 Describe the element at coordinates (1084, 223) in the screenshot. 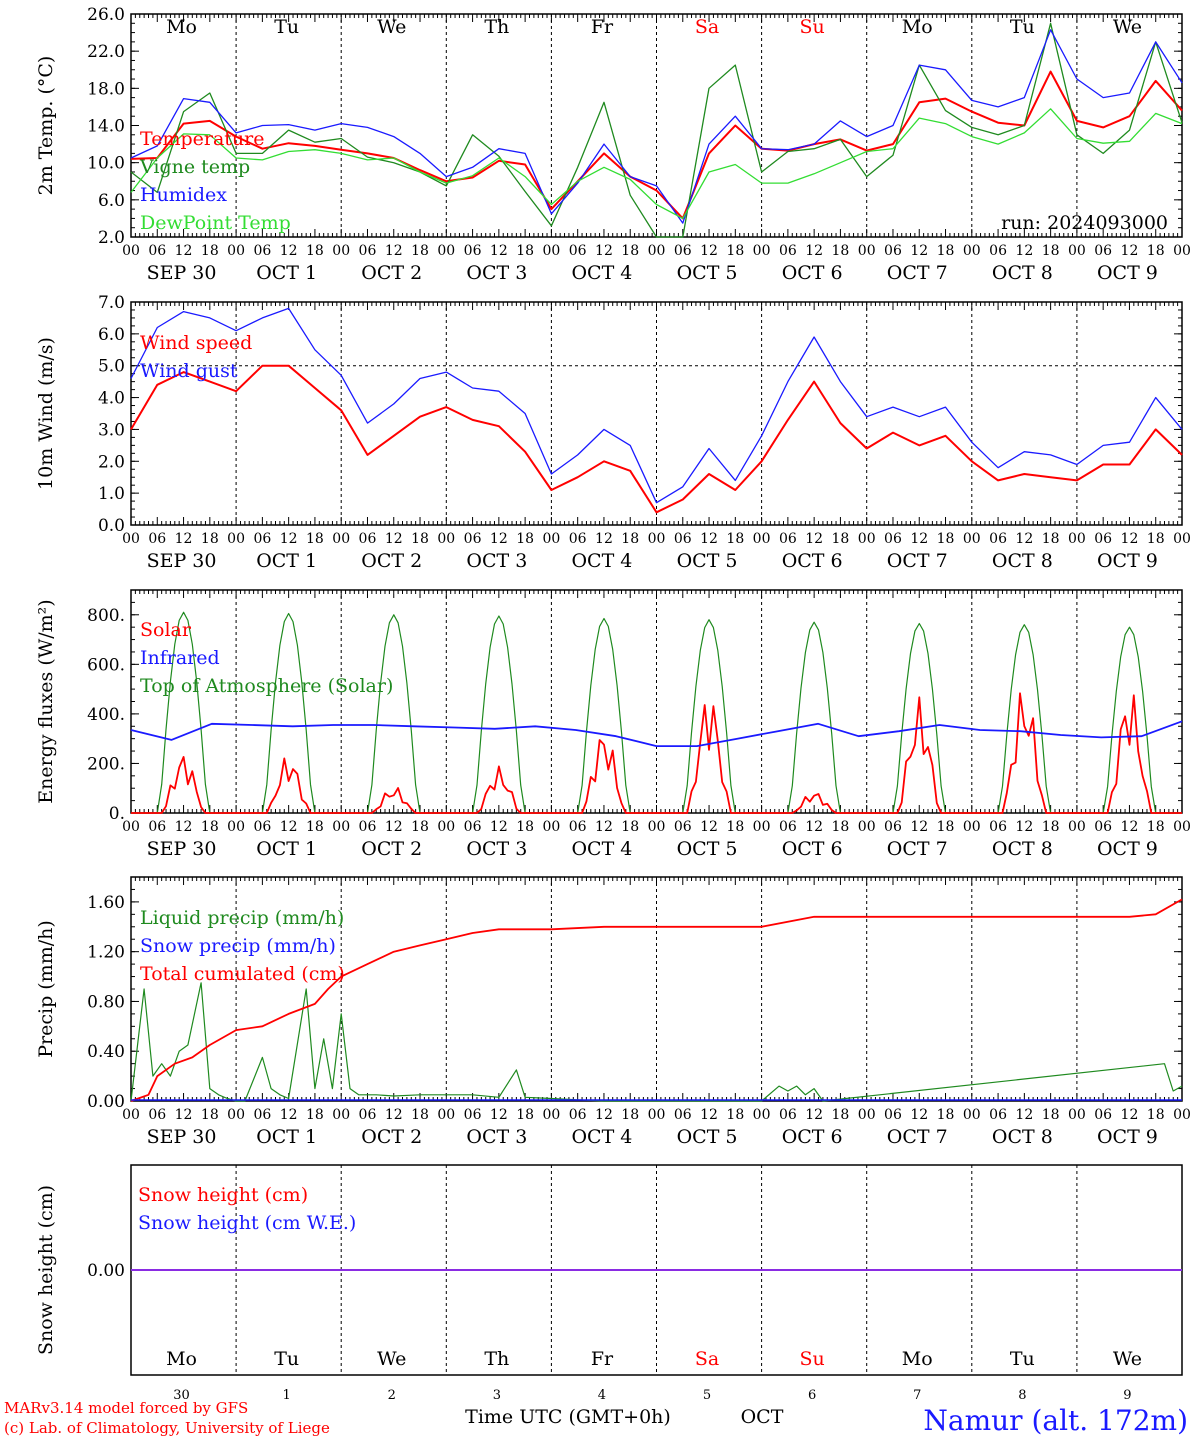

I see `run-label: run: 2024093000` at that location.